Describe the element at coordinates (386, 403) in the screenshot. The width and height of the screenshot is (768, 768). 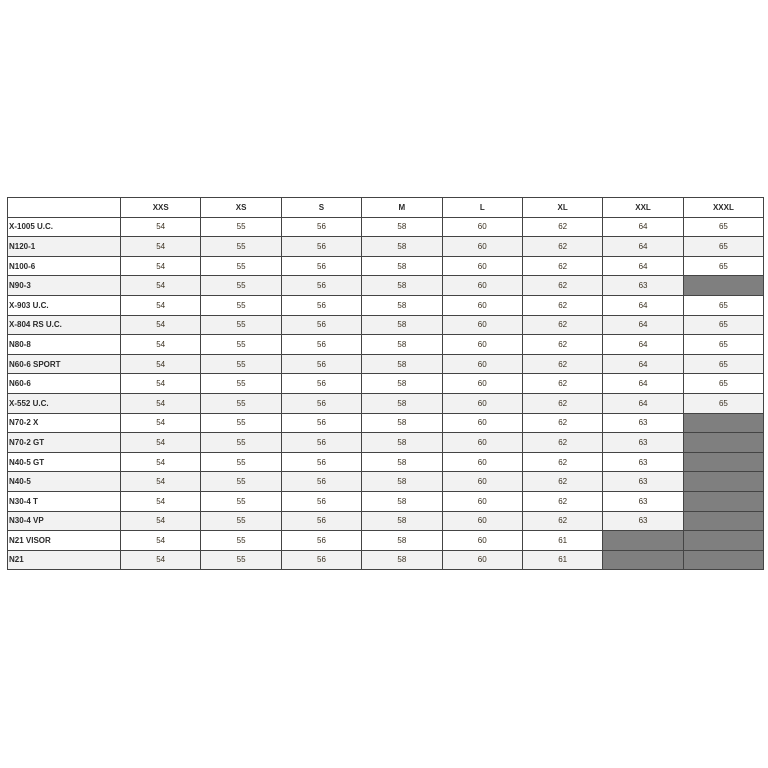
I see `table-row: X-552 U.C. 54 55 56 58 60 62 64 65` at that location.